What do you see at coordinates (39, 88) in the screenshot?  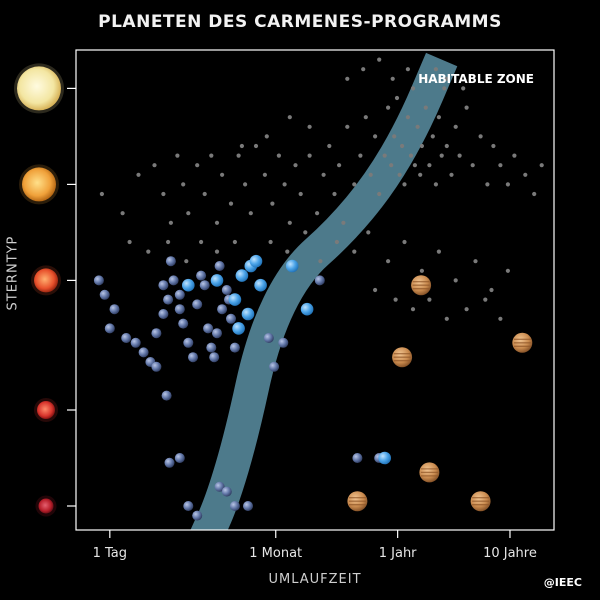 I see `yellow-star-icon` at bounding box center [39, 88].